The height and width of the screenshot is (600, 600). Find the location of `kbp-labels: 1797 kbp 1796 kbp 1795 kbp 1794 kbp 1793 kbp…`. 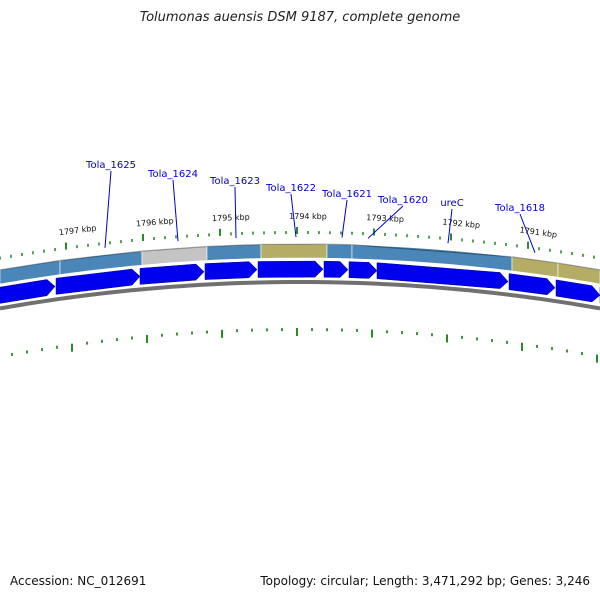

kbp-labels: 1797 kbp 1796 kbp 1795 kbp 1794 kbp 1793 kbp… is located at coordinates (307, 226).